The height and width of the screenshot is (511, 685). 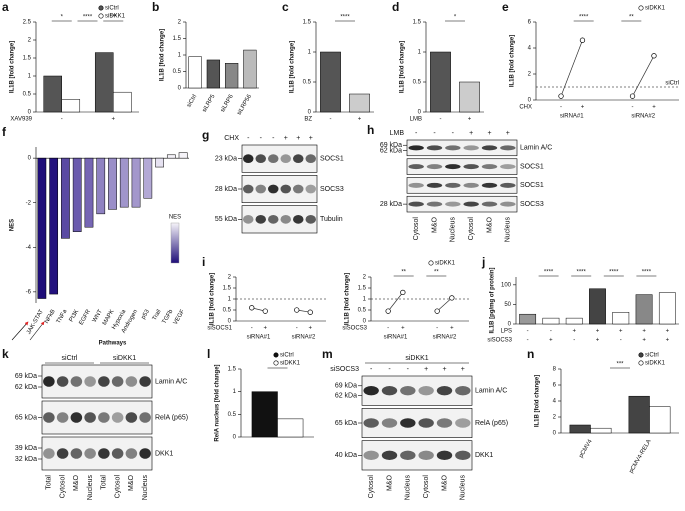 What do you see at coordinates (395, 7) in the screenshot?
I see `panel-label: d` at bounding box center [395, 7].